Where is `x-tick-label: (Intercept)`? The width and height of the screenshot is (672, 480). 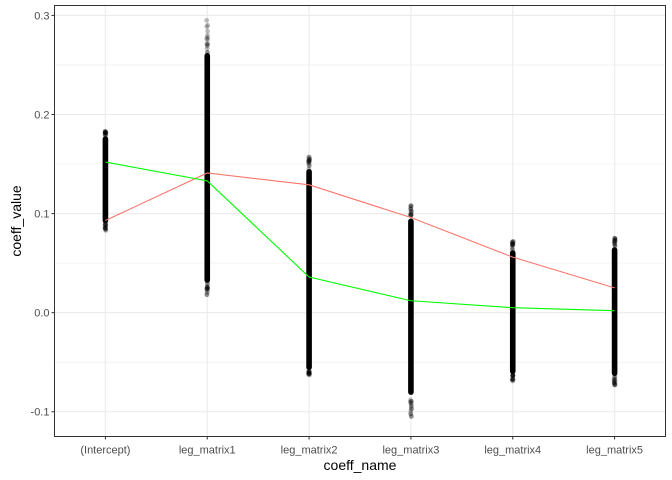
x-tick-label: (Intercept) is located at coordinates (105, 451).